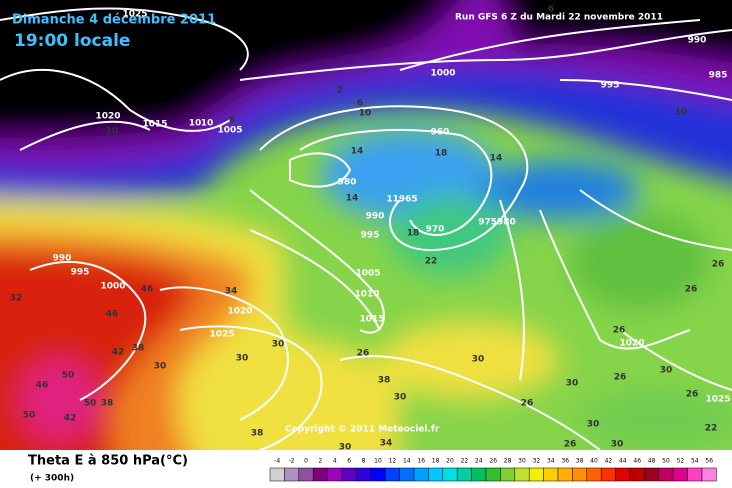 This screenshot has height=488, width=732. I want to click on theta-label: 34, so click(231, 292).